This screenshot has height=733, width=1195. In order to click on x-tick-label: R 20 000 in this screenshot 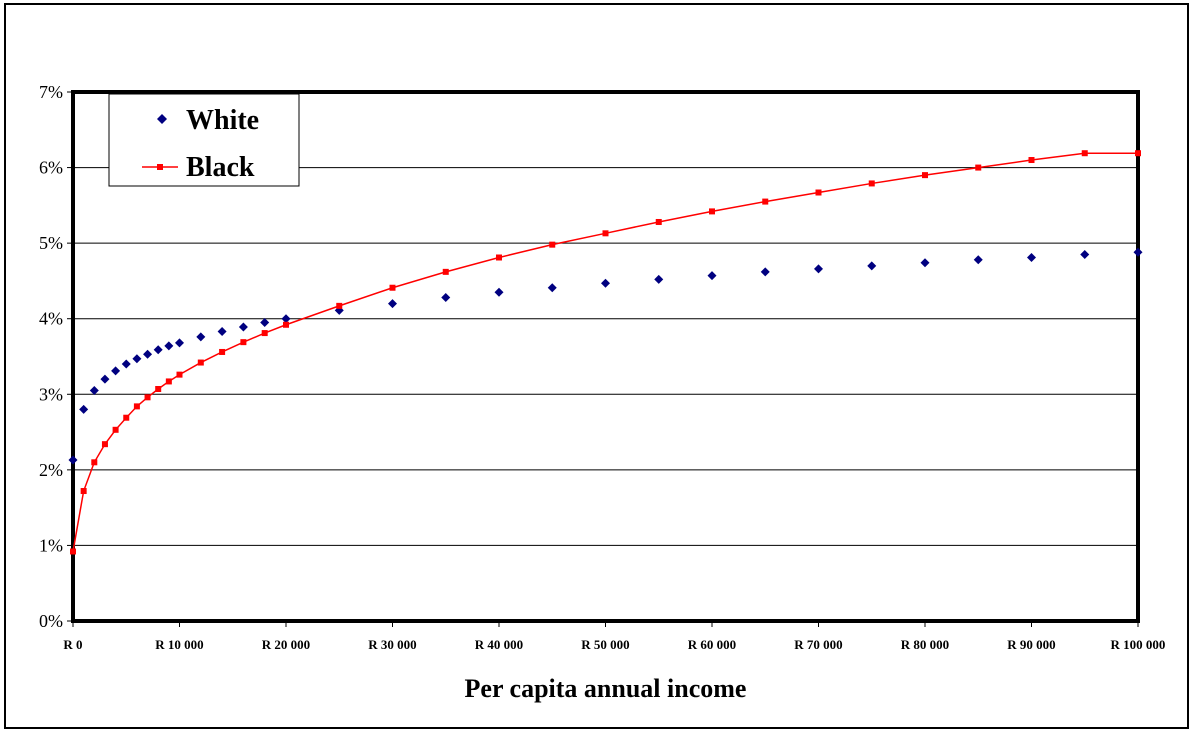, I will do `click(286, 644)`.